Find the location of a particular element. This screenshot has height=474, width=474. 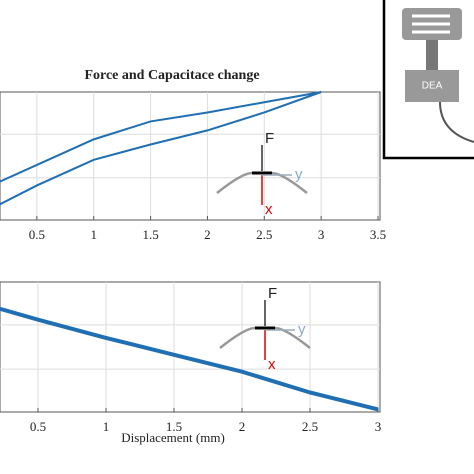

gripper-lines is located at coordinates (431, 24).